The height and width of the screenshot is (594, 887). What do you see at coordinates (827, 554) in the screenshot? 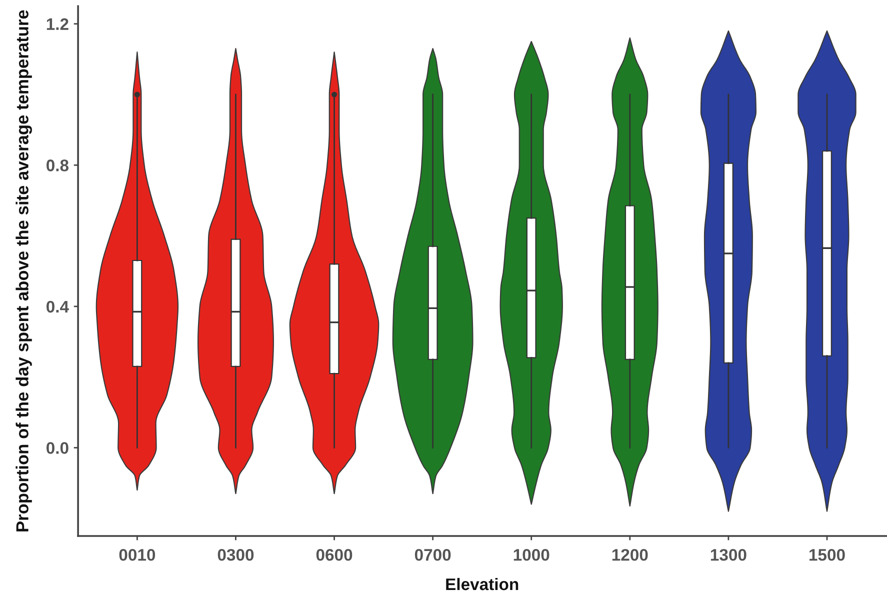
I see `x-tick-label: 1500` at bounding box center [827, 554].